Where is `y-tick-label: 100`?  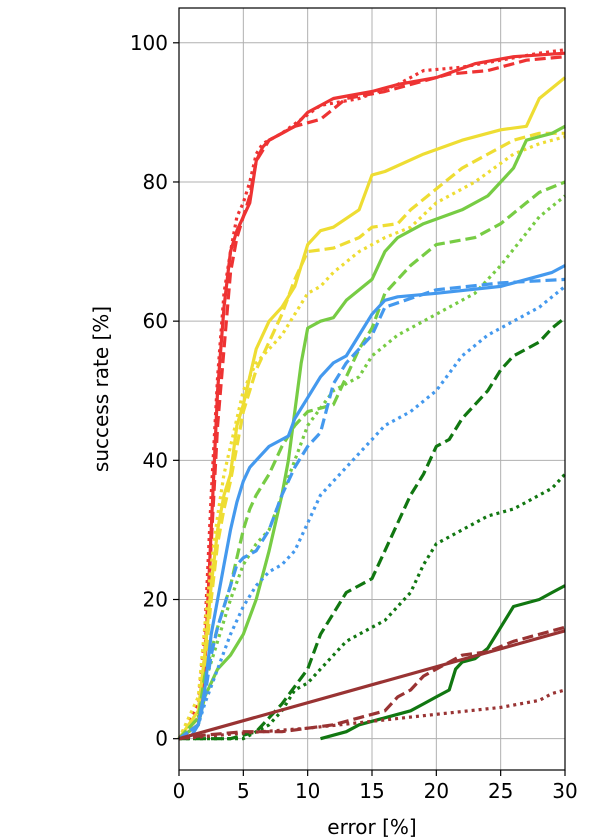
y-tick-label: 100 is located at coordinates (149, 43).